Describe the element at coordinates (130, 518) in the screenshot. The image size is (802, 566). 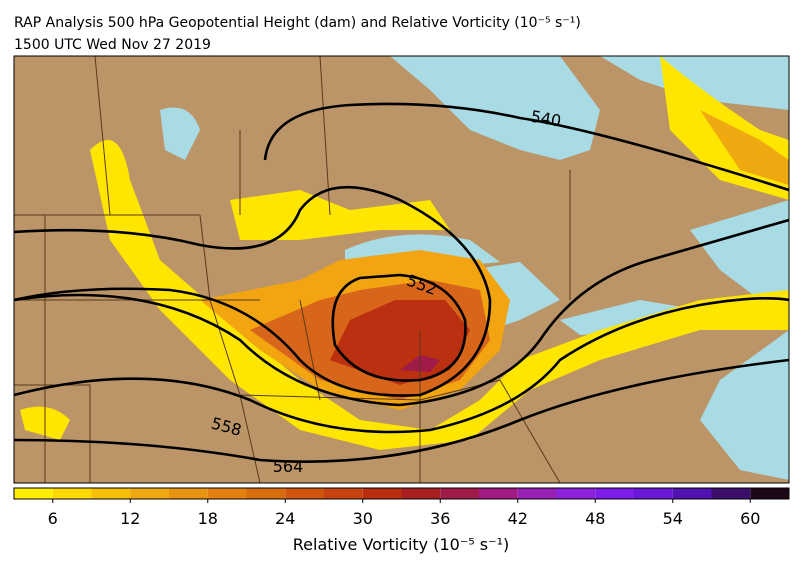
I see `colorbar-tick-label: 12` at that location.